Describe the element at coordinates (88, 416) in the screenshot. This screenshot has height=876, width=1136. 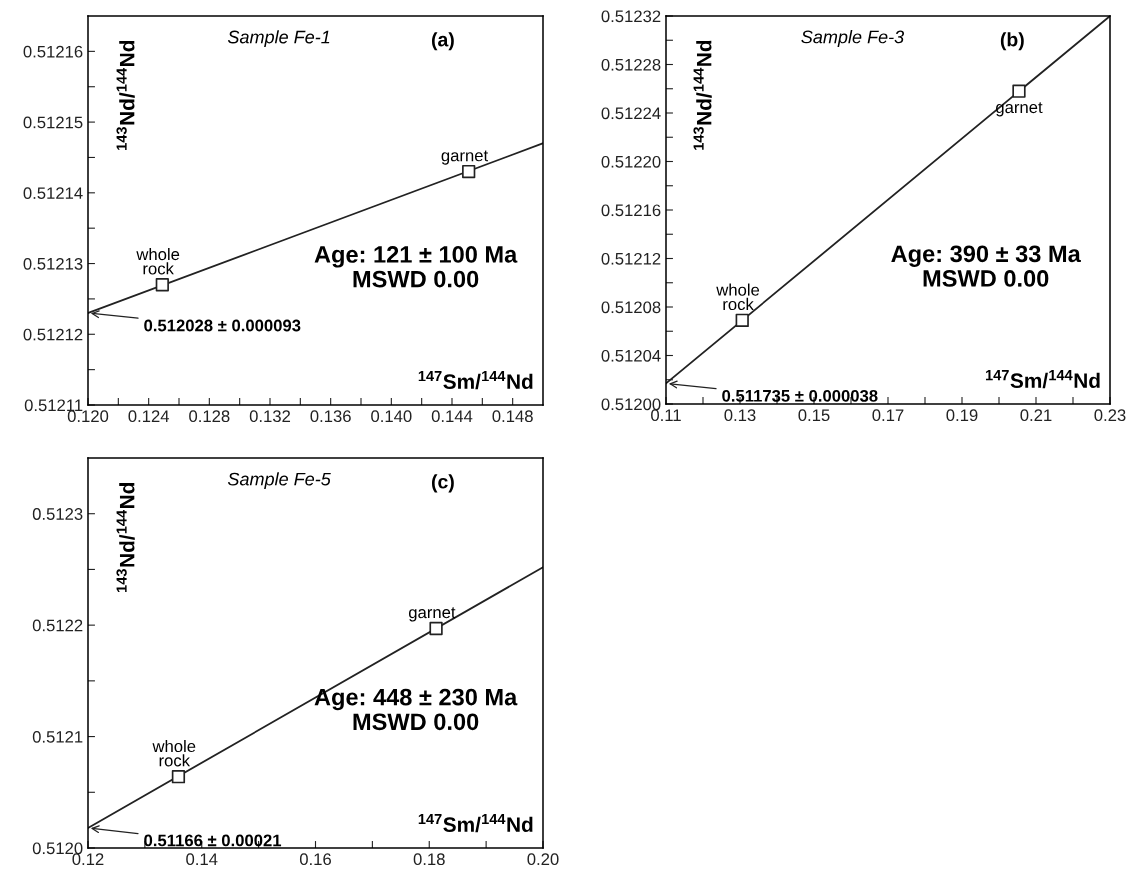
I see `x-tick-label: 0.120` at that location.